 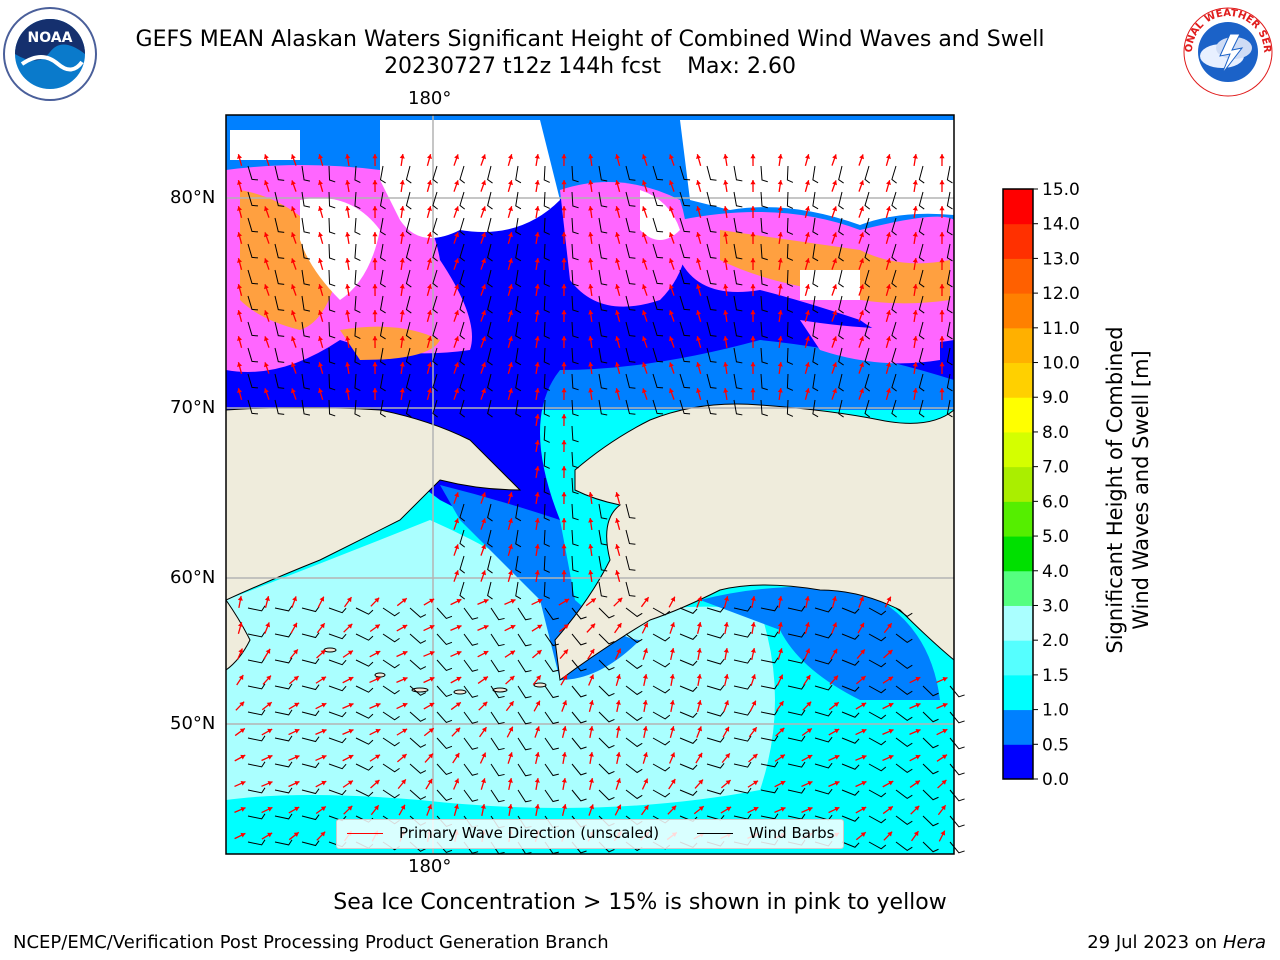 What do you see at coordinates (1152, 942) in the screenshot?
I see `footer-date: 29 Jul 2023 on` at bounding box center [1152, 942].